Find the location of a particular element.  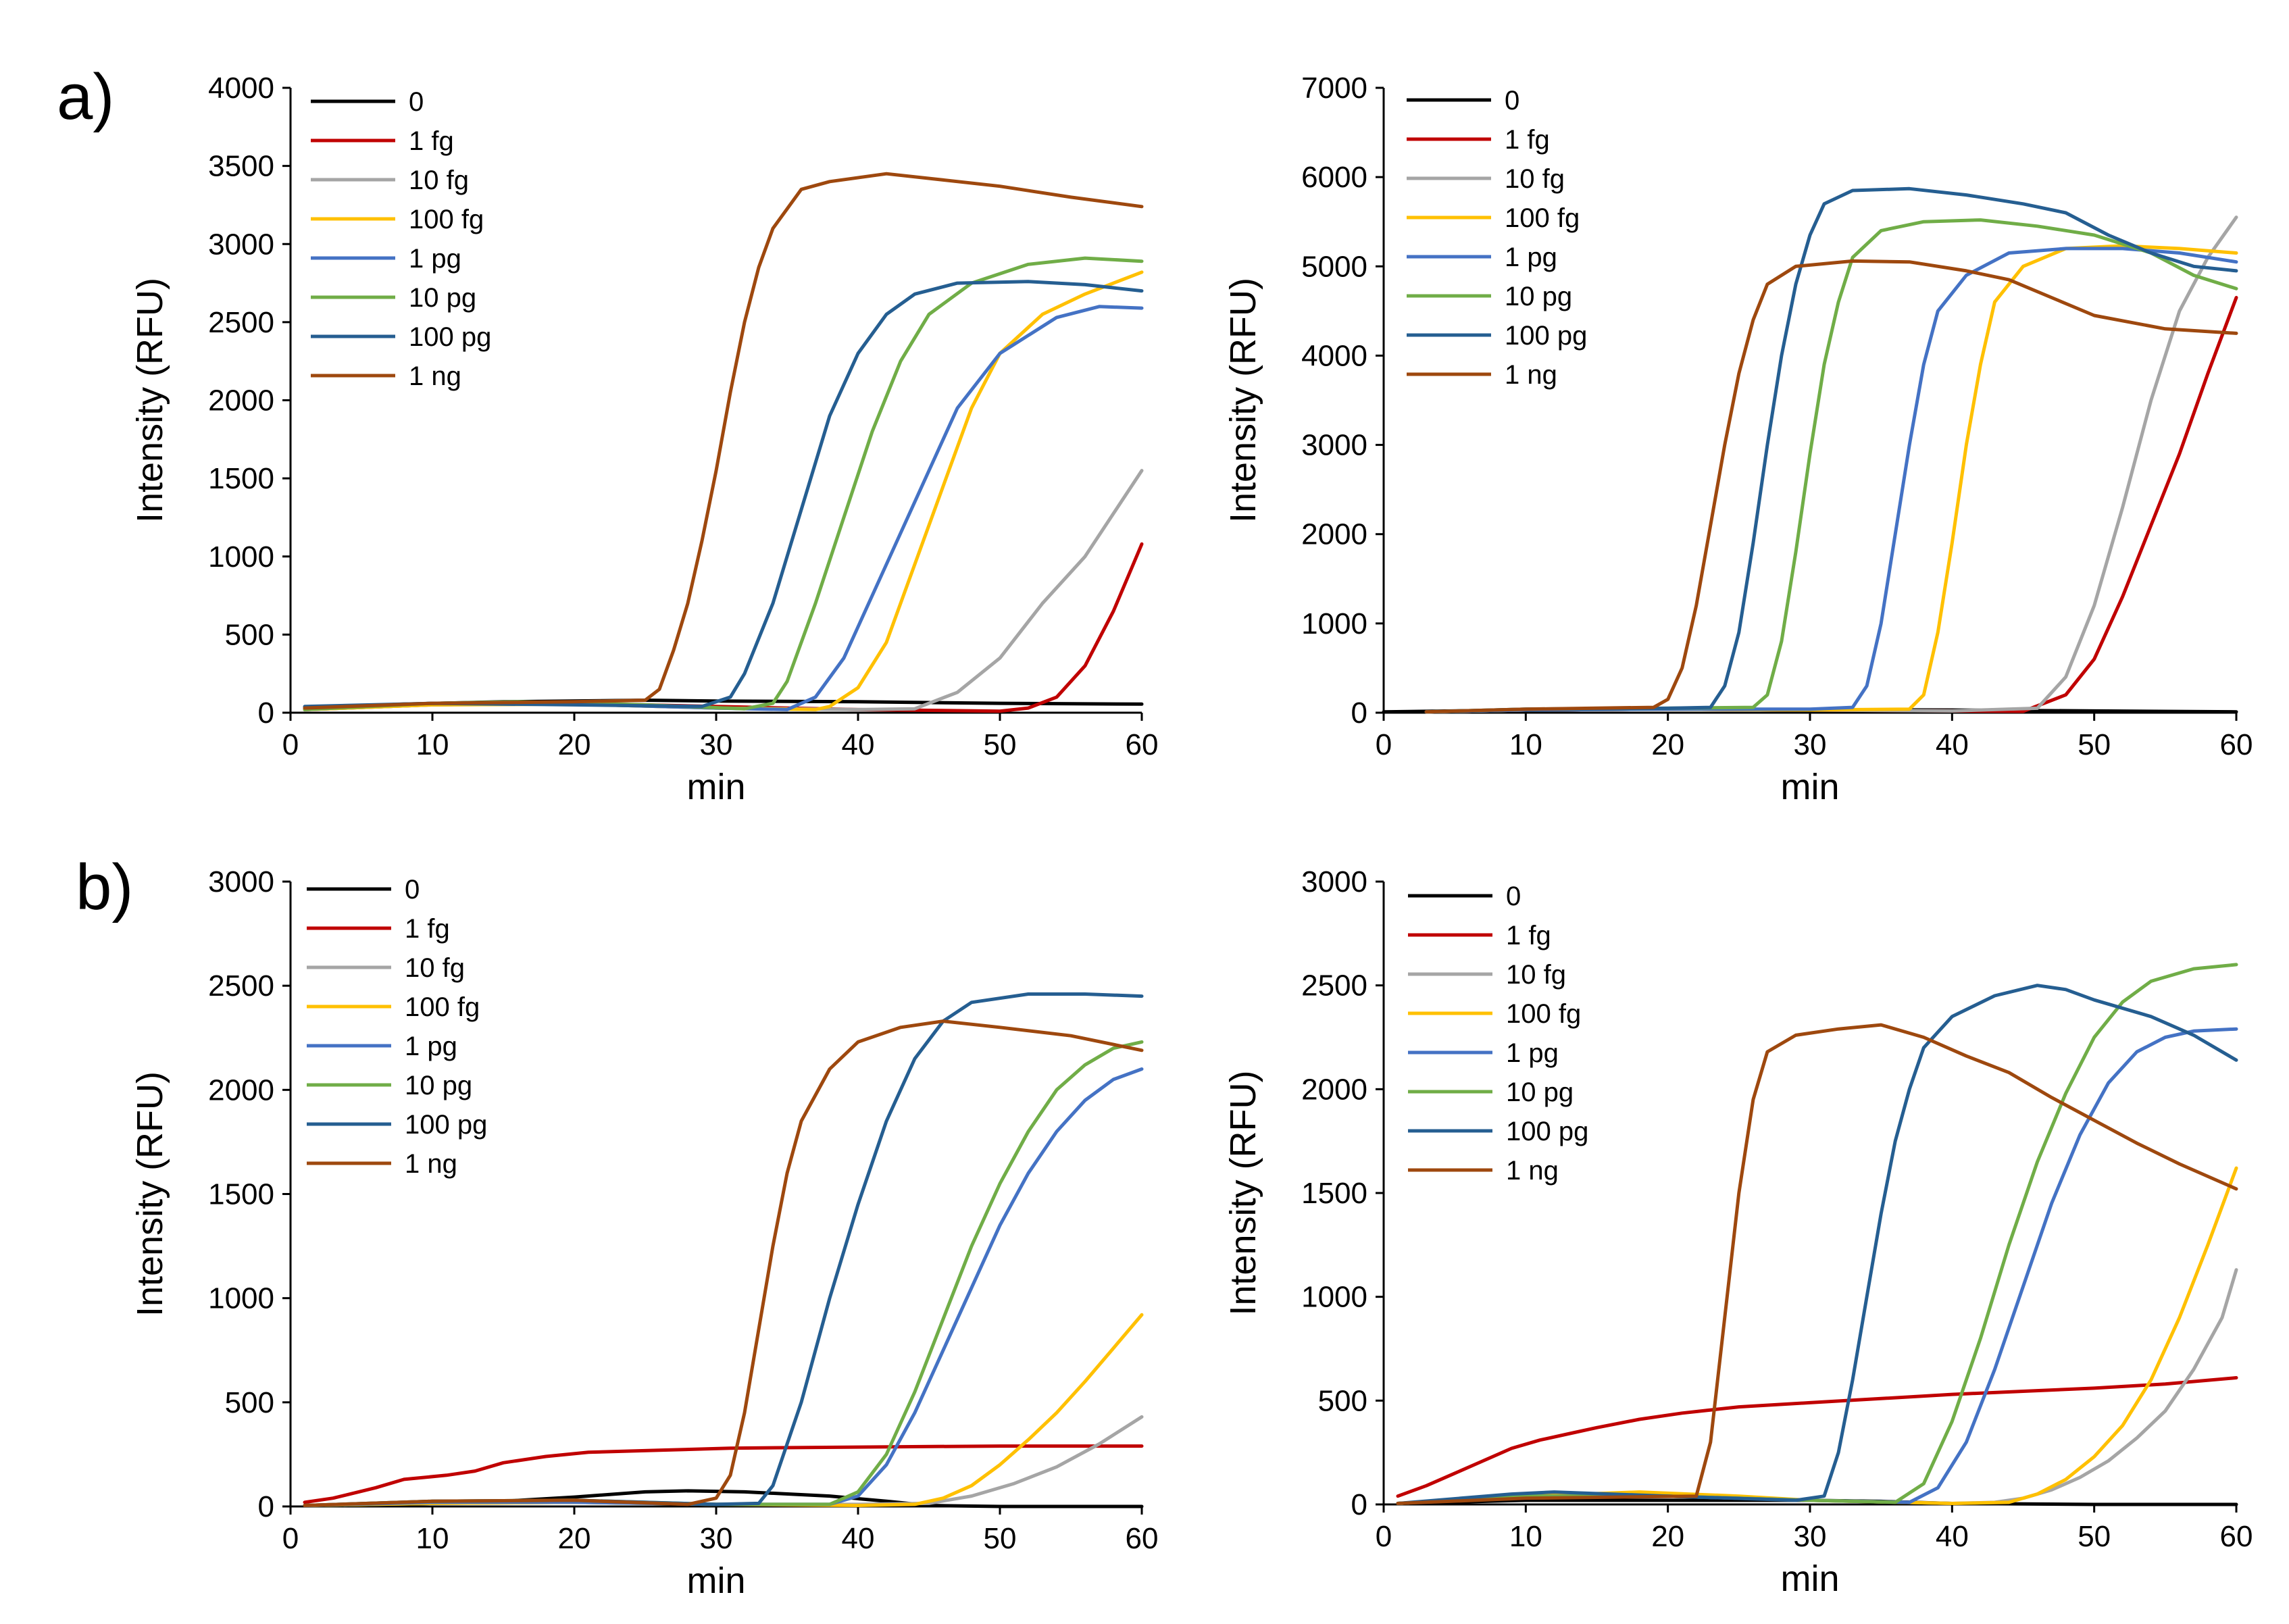

series-line-1-ng is located at coordinates (723, 1263).